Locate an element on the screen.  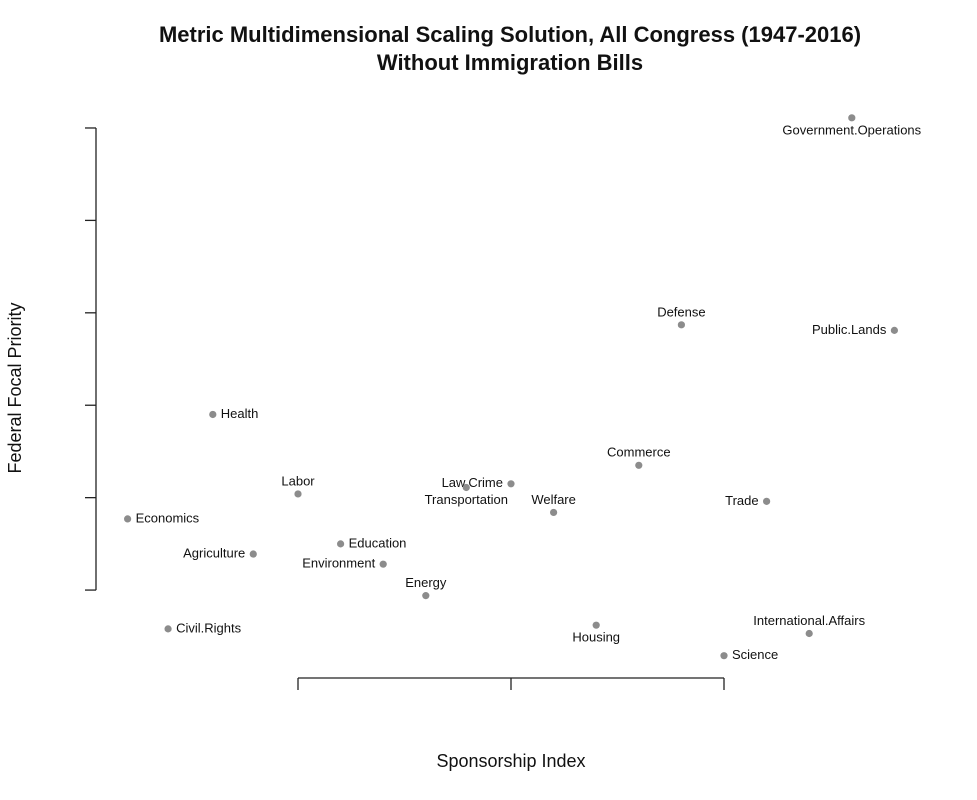
point-label: Commerce is located at coordinates (639, 452).